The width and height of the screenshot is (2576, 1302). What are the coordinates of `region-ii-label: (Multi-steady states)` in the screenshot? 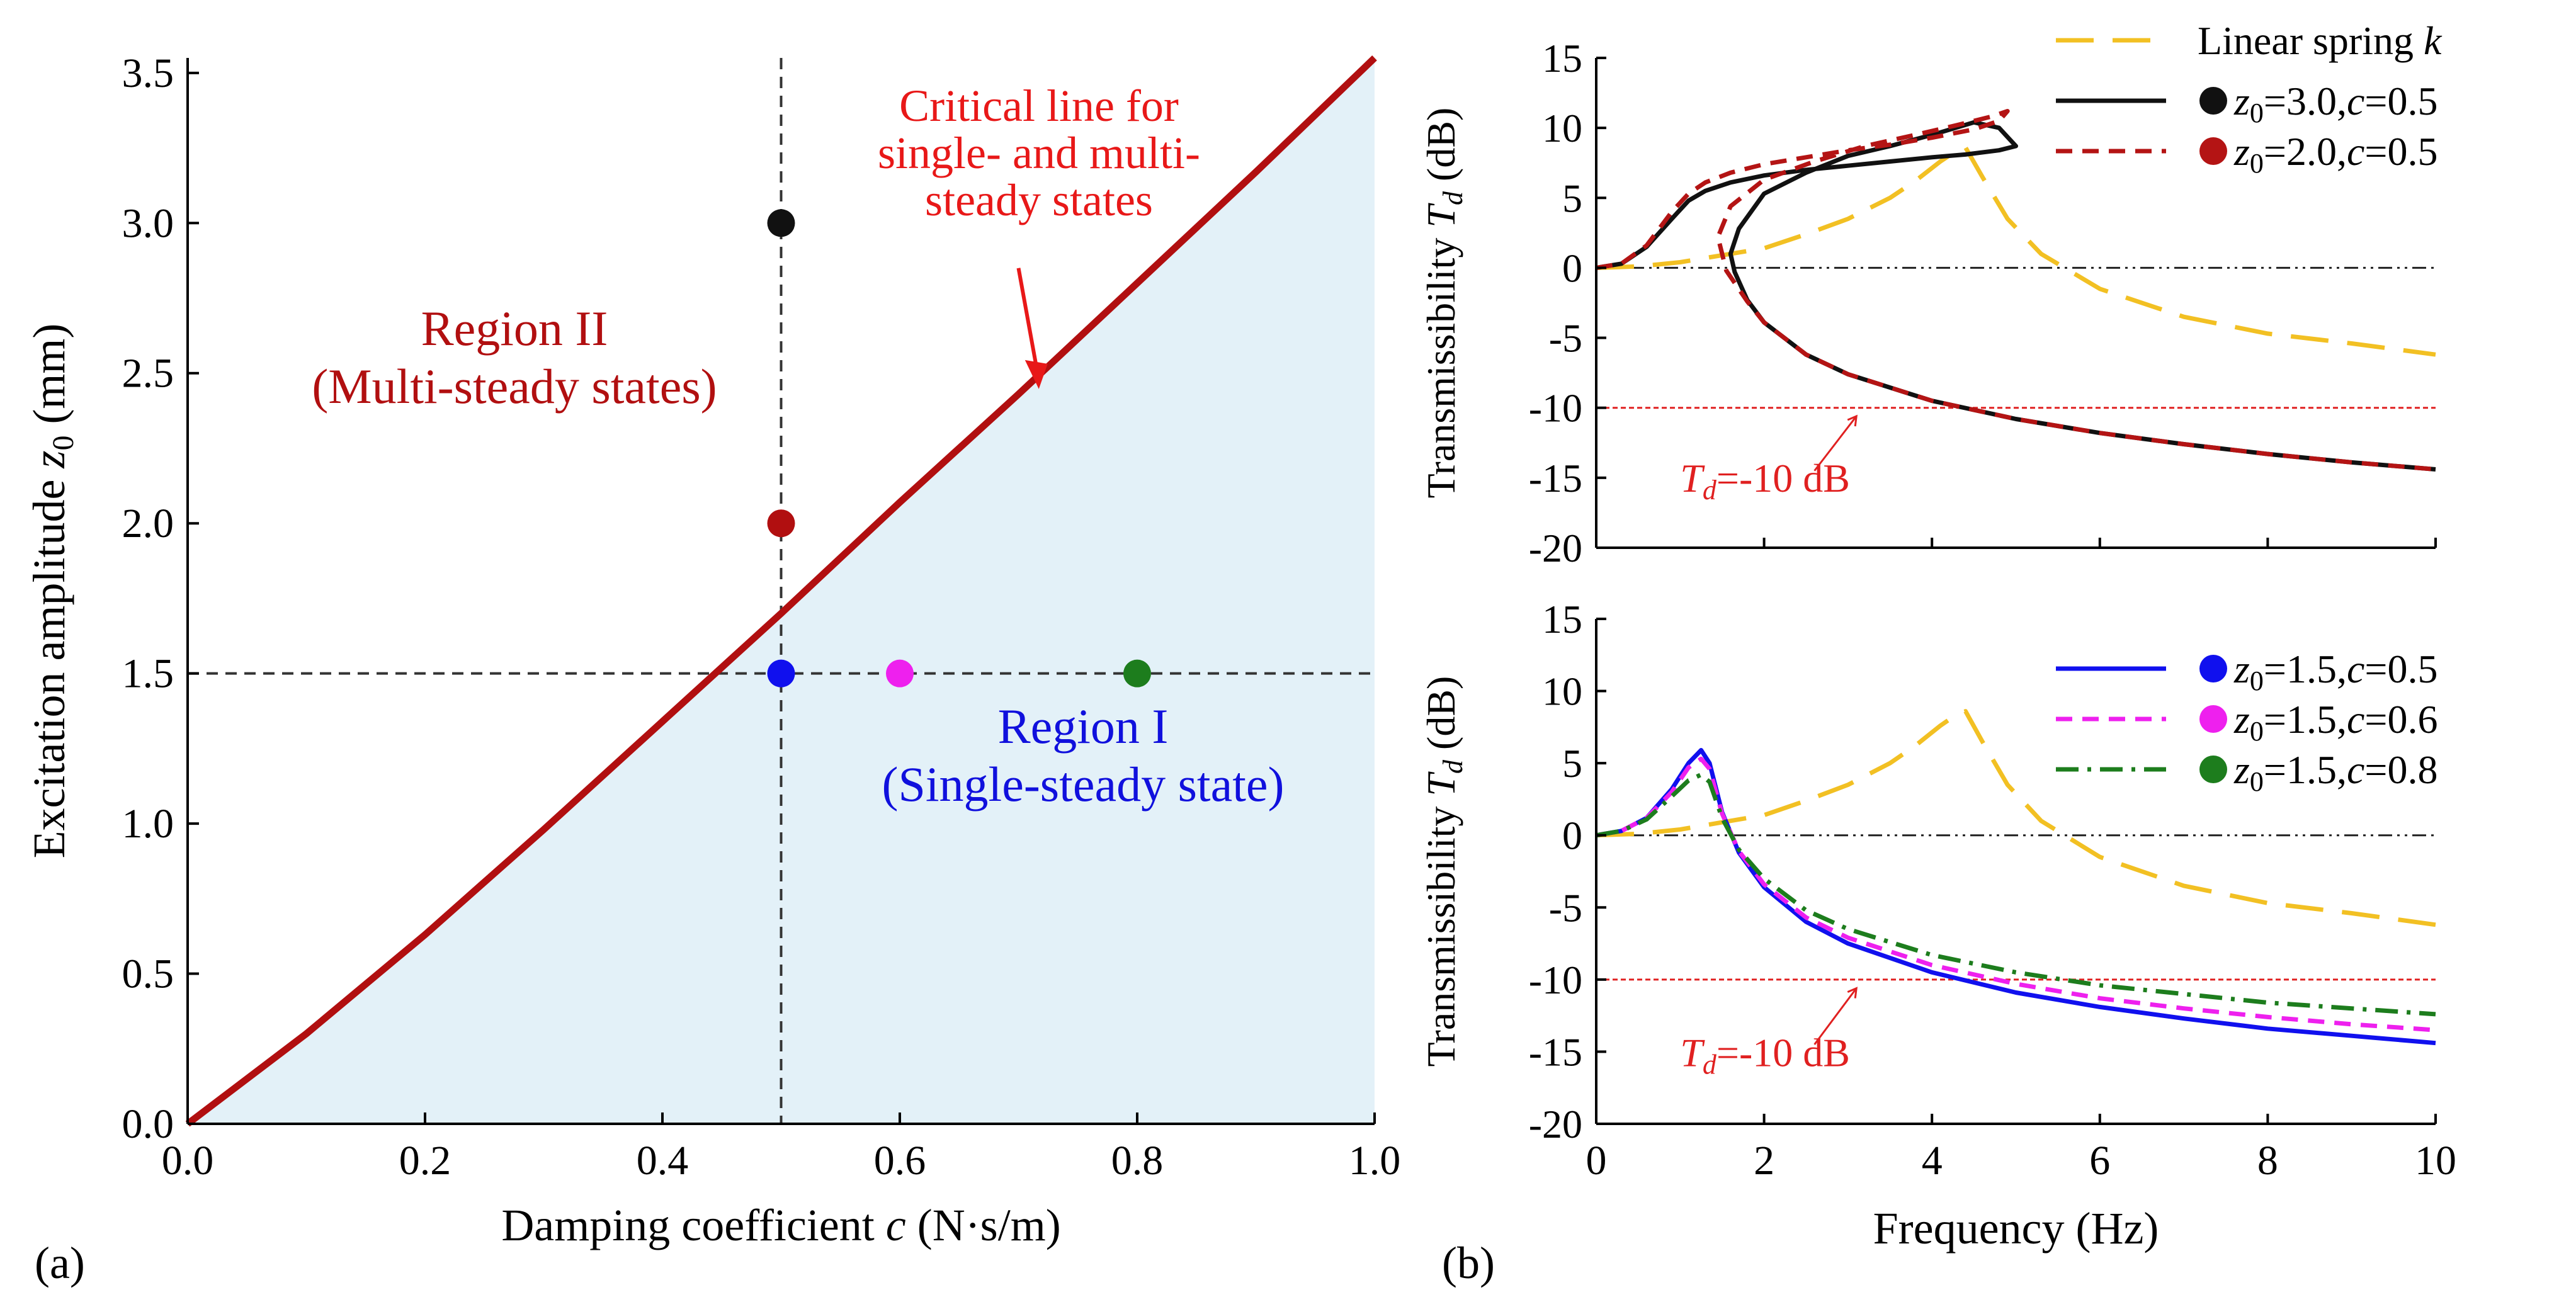 It's located at (514, 387).